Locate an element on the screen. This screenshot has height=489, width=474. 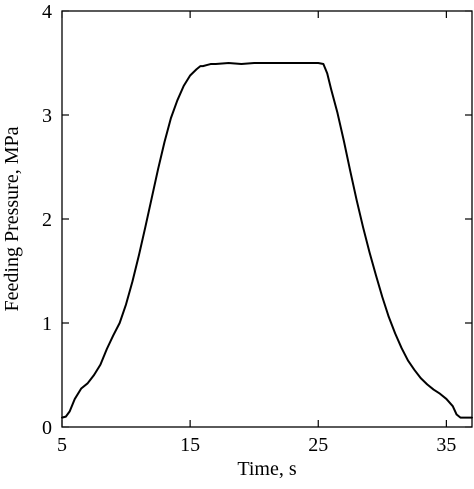
y-tick-label: 3 is located at coordinates (47, 116).